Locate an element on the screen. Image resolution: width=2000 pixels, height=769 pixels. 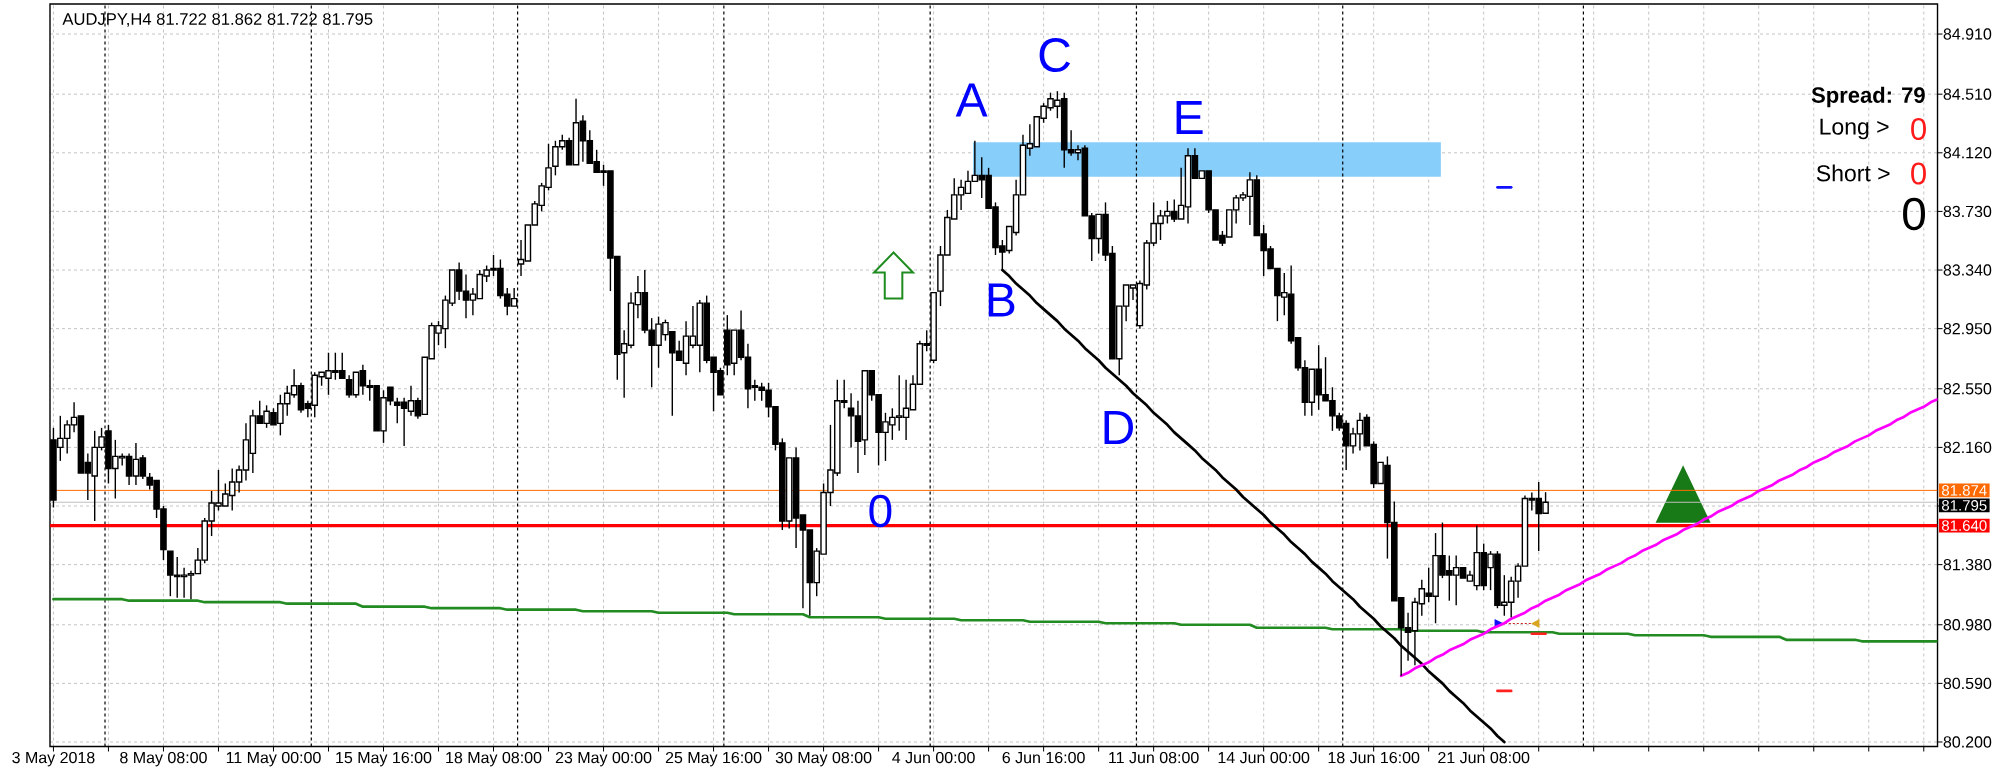
annotation: B is located at coordinates (1001, 300).